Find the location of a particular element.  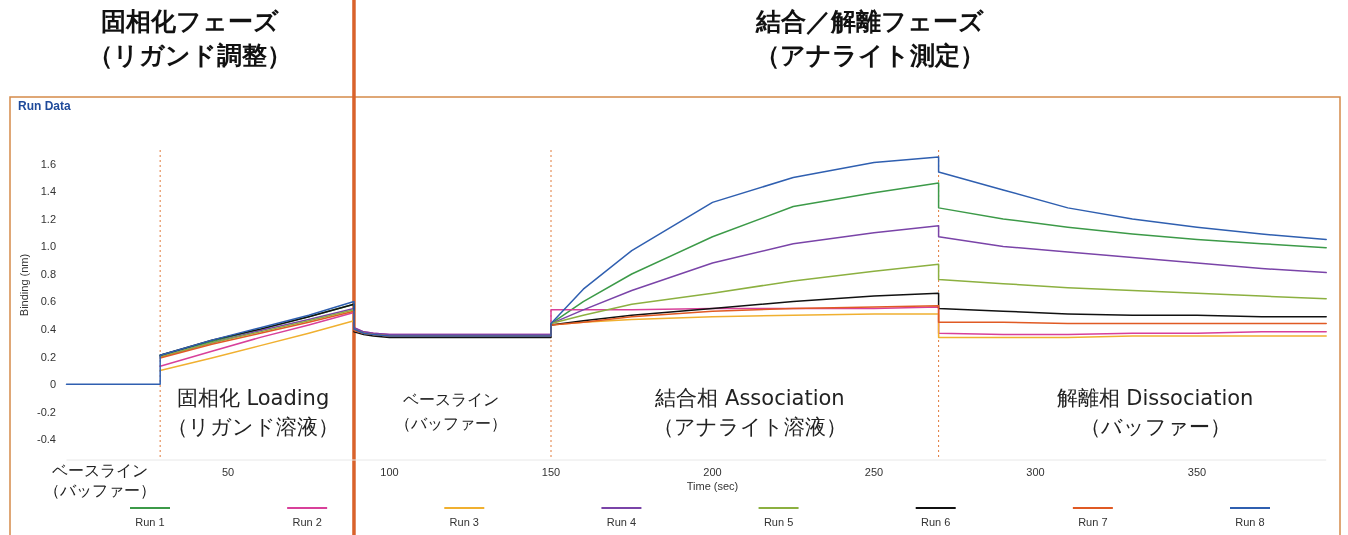

x-tick-label: 350 is located at coordinates (1197, 472).